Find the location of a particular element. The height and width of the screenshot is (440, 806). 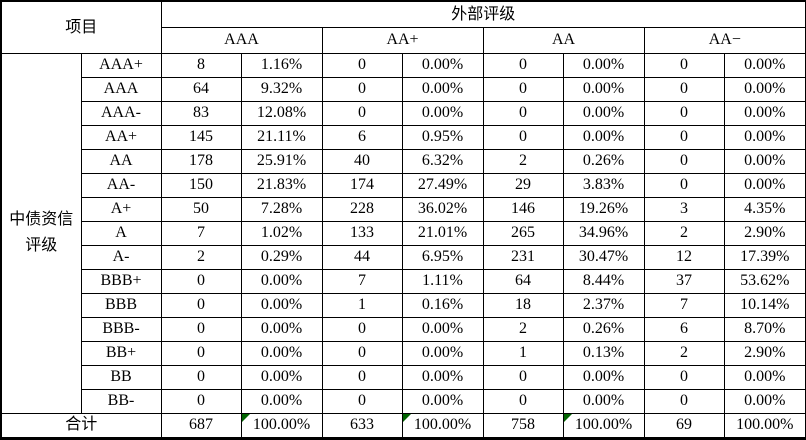

percent-cell: 19.26% is located at coordinates (603, 209).